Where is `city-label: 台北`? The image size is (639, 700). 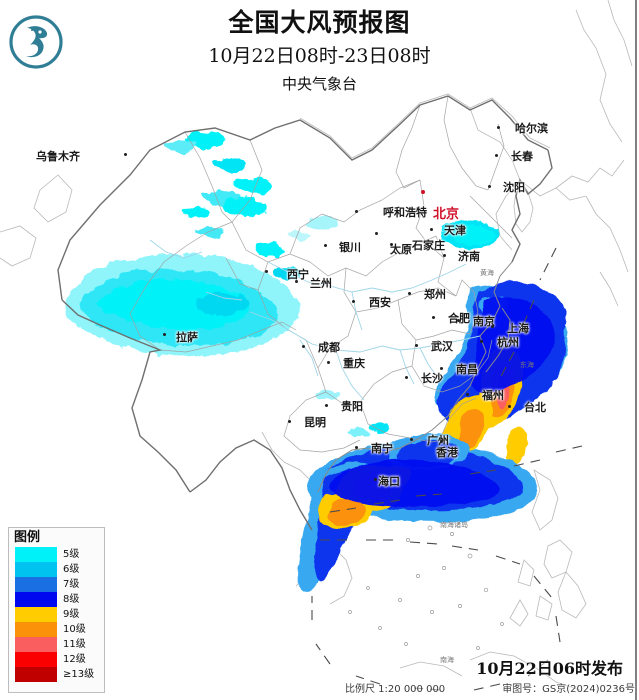 city-label: 台北 is located at coordinates (535, 407).